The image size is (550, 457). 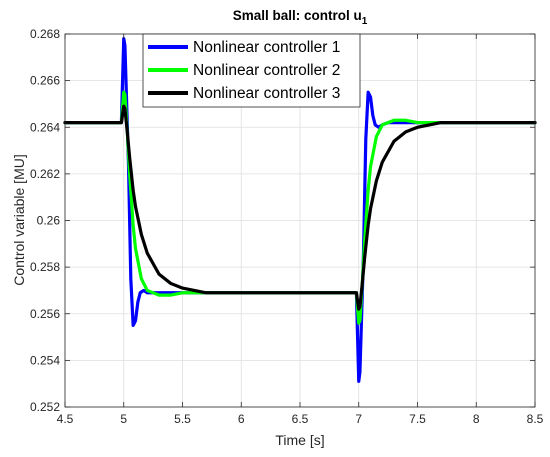 I want to click on y-tick-label: 0.262, so click(x=45, y=174).